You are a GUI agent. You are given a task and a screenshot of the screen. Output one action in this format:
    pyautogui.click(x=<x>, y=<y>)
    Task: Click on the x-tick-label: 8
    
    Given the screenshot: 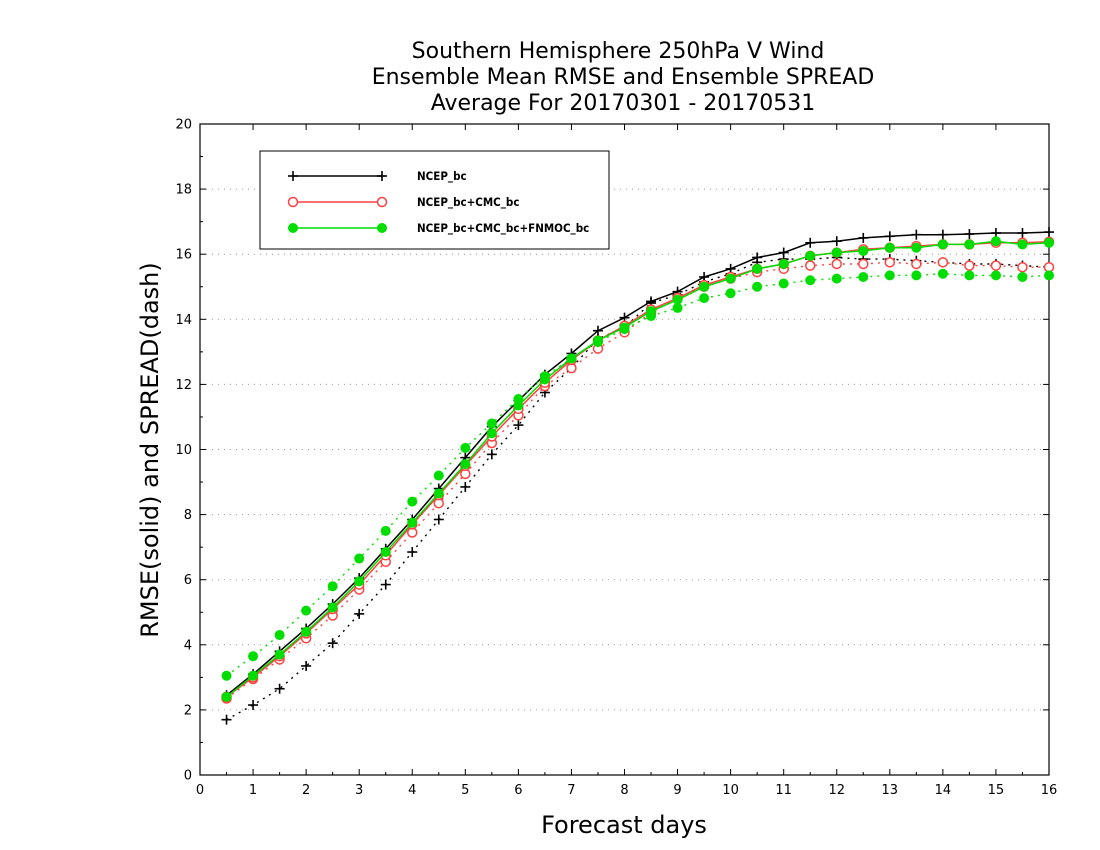 What is the action you would take?
    pyautogui.click(x=624, y=790)
    